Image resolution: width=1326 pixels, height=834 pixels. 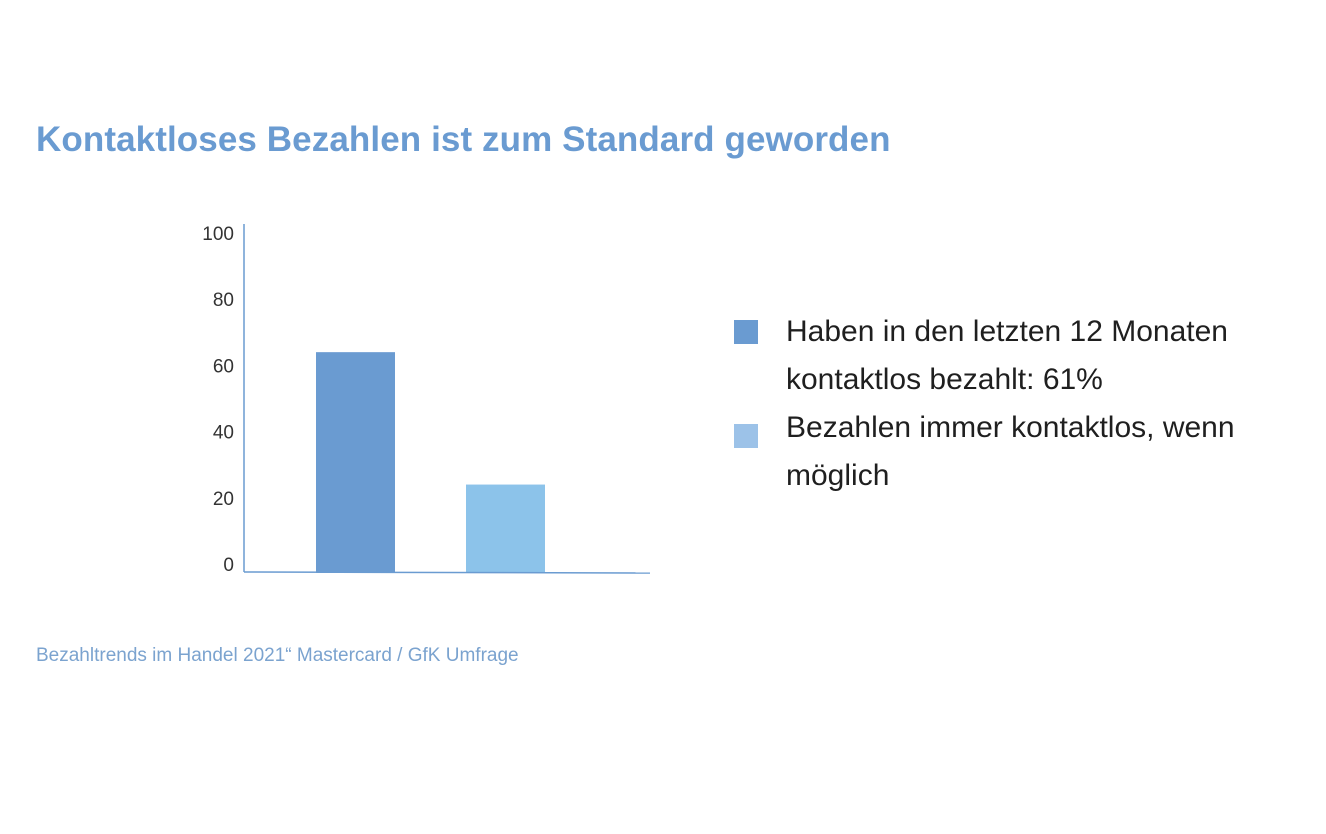 What do you see at coordinates (1010, 451) in the screenshot?
I see `legend-label: Bezahlen immer kontaktlos, wenn möglich` at bounding box center [1010, 451].